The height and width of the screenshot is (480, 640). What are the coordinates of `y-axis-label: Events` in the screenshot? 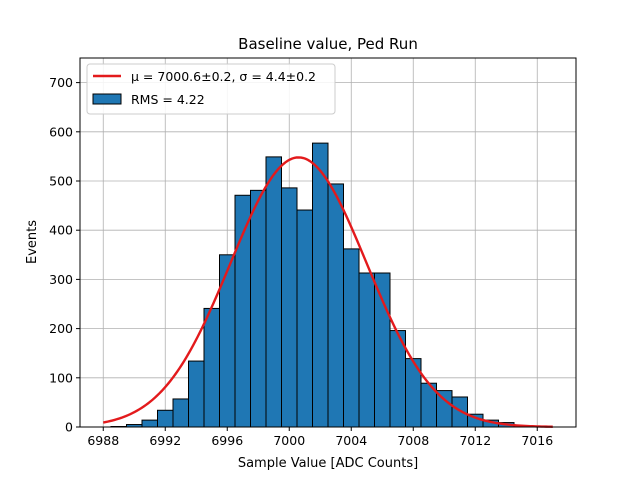 It's located at (32, 242).